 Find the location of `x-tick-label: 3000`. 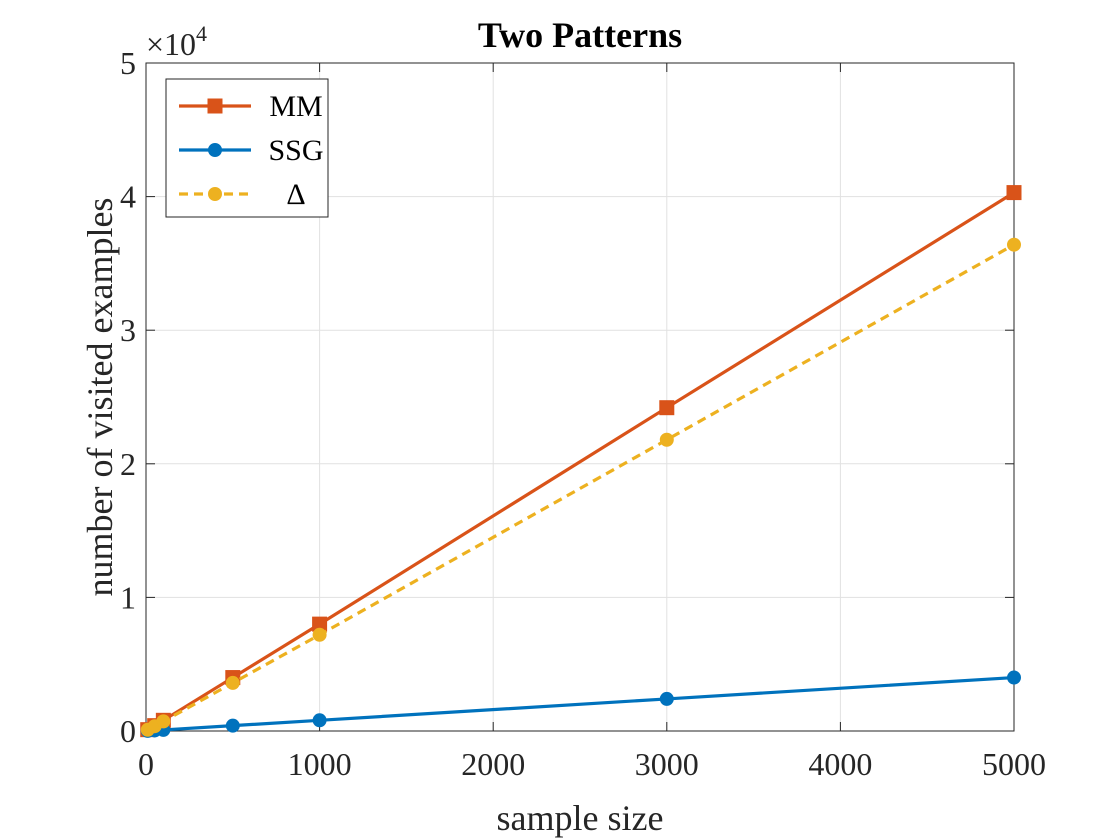

x-tick-label: 3000 is located at coordinates (667, 764).